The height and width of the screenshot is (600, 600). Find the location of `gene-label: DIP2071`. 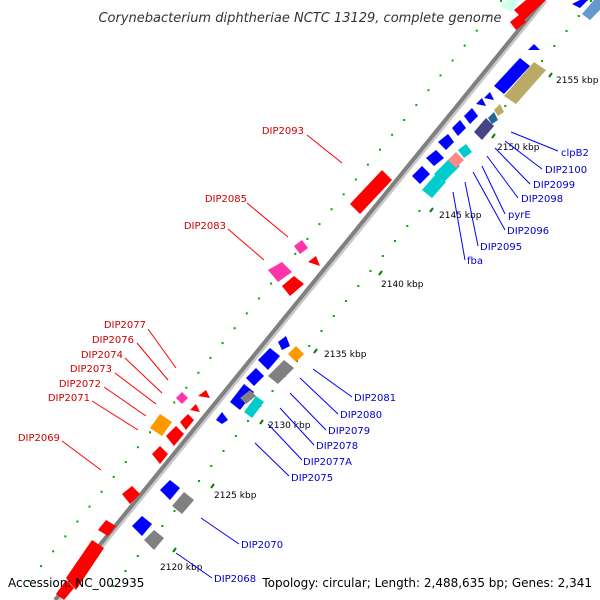

gene-label: DIP2071 is located at coordinates (69, 398).